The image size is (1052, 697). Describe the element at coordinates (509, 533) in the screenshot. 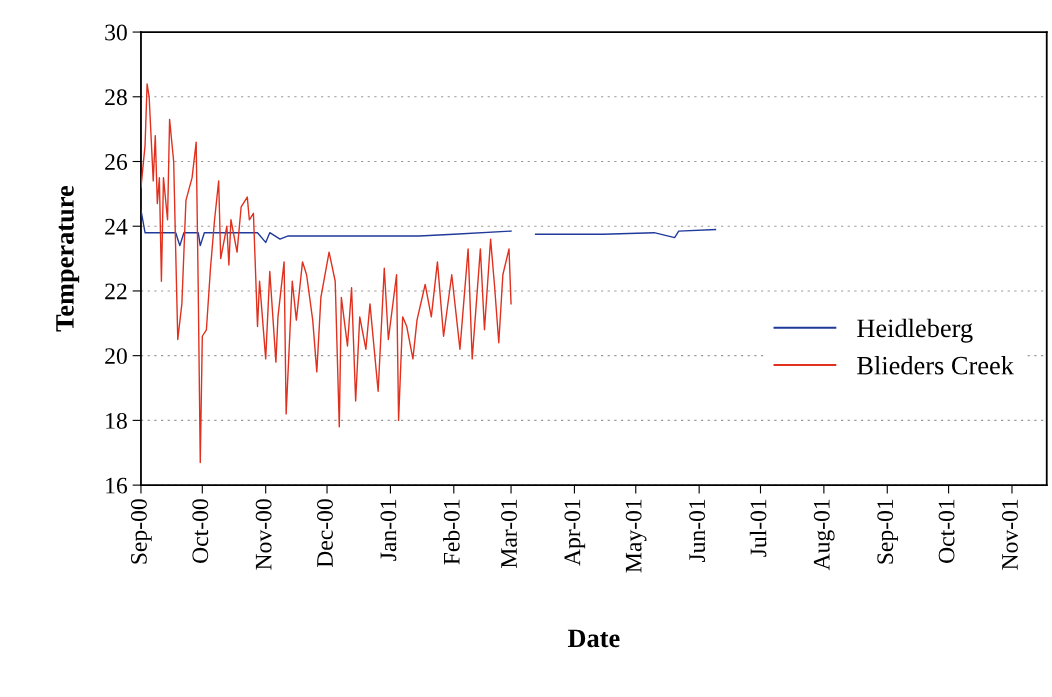

I see `x-tick-label: Mar-01` at that location.